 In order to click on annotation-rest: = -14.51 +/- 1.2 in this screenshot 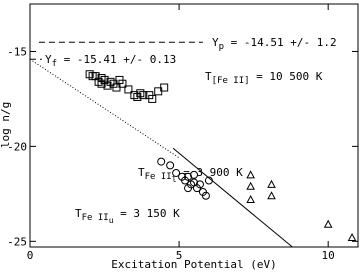, I will do `click(280, 42)`.